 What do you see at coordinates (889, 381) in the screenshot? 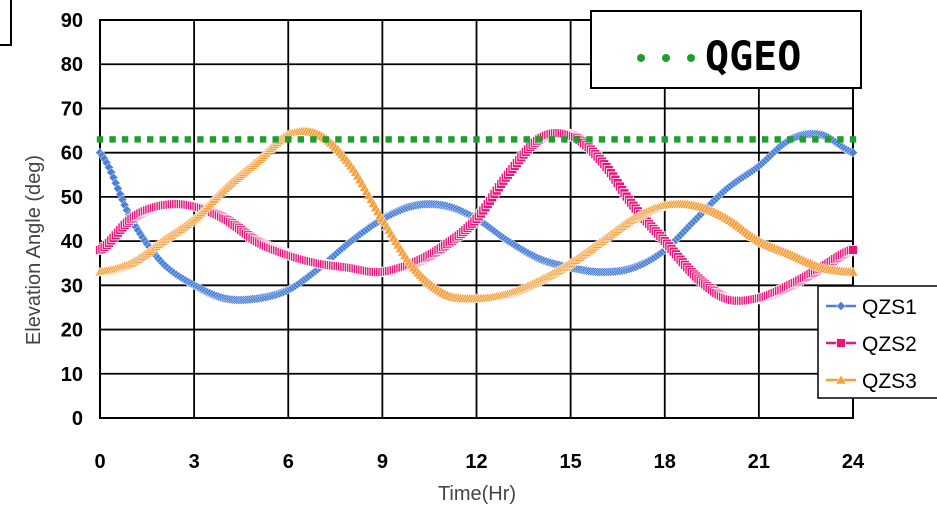
I see `legend-label: QZS3` at bounding box center [889, 381].